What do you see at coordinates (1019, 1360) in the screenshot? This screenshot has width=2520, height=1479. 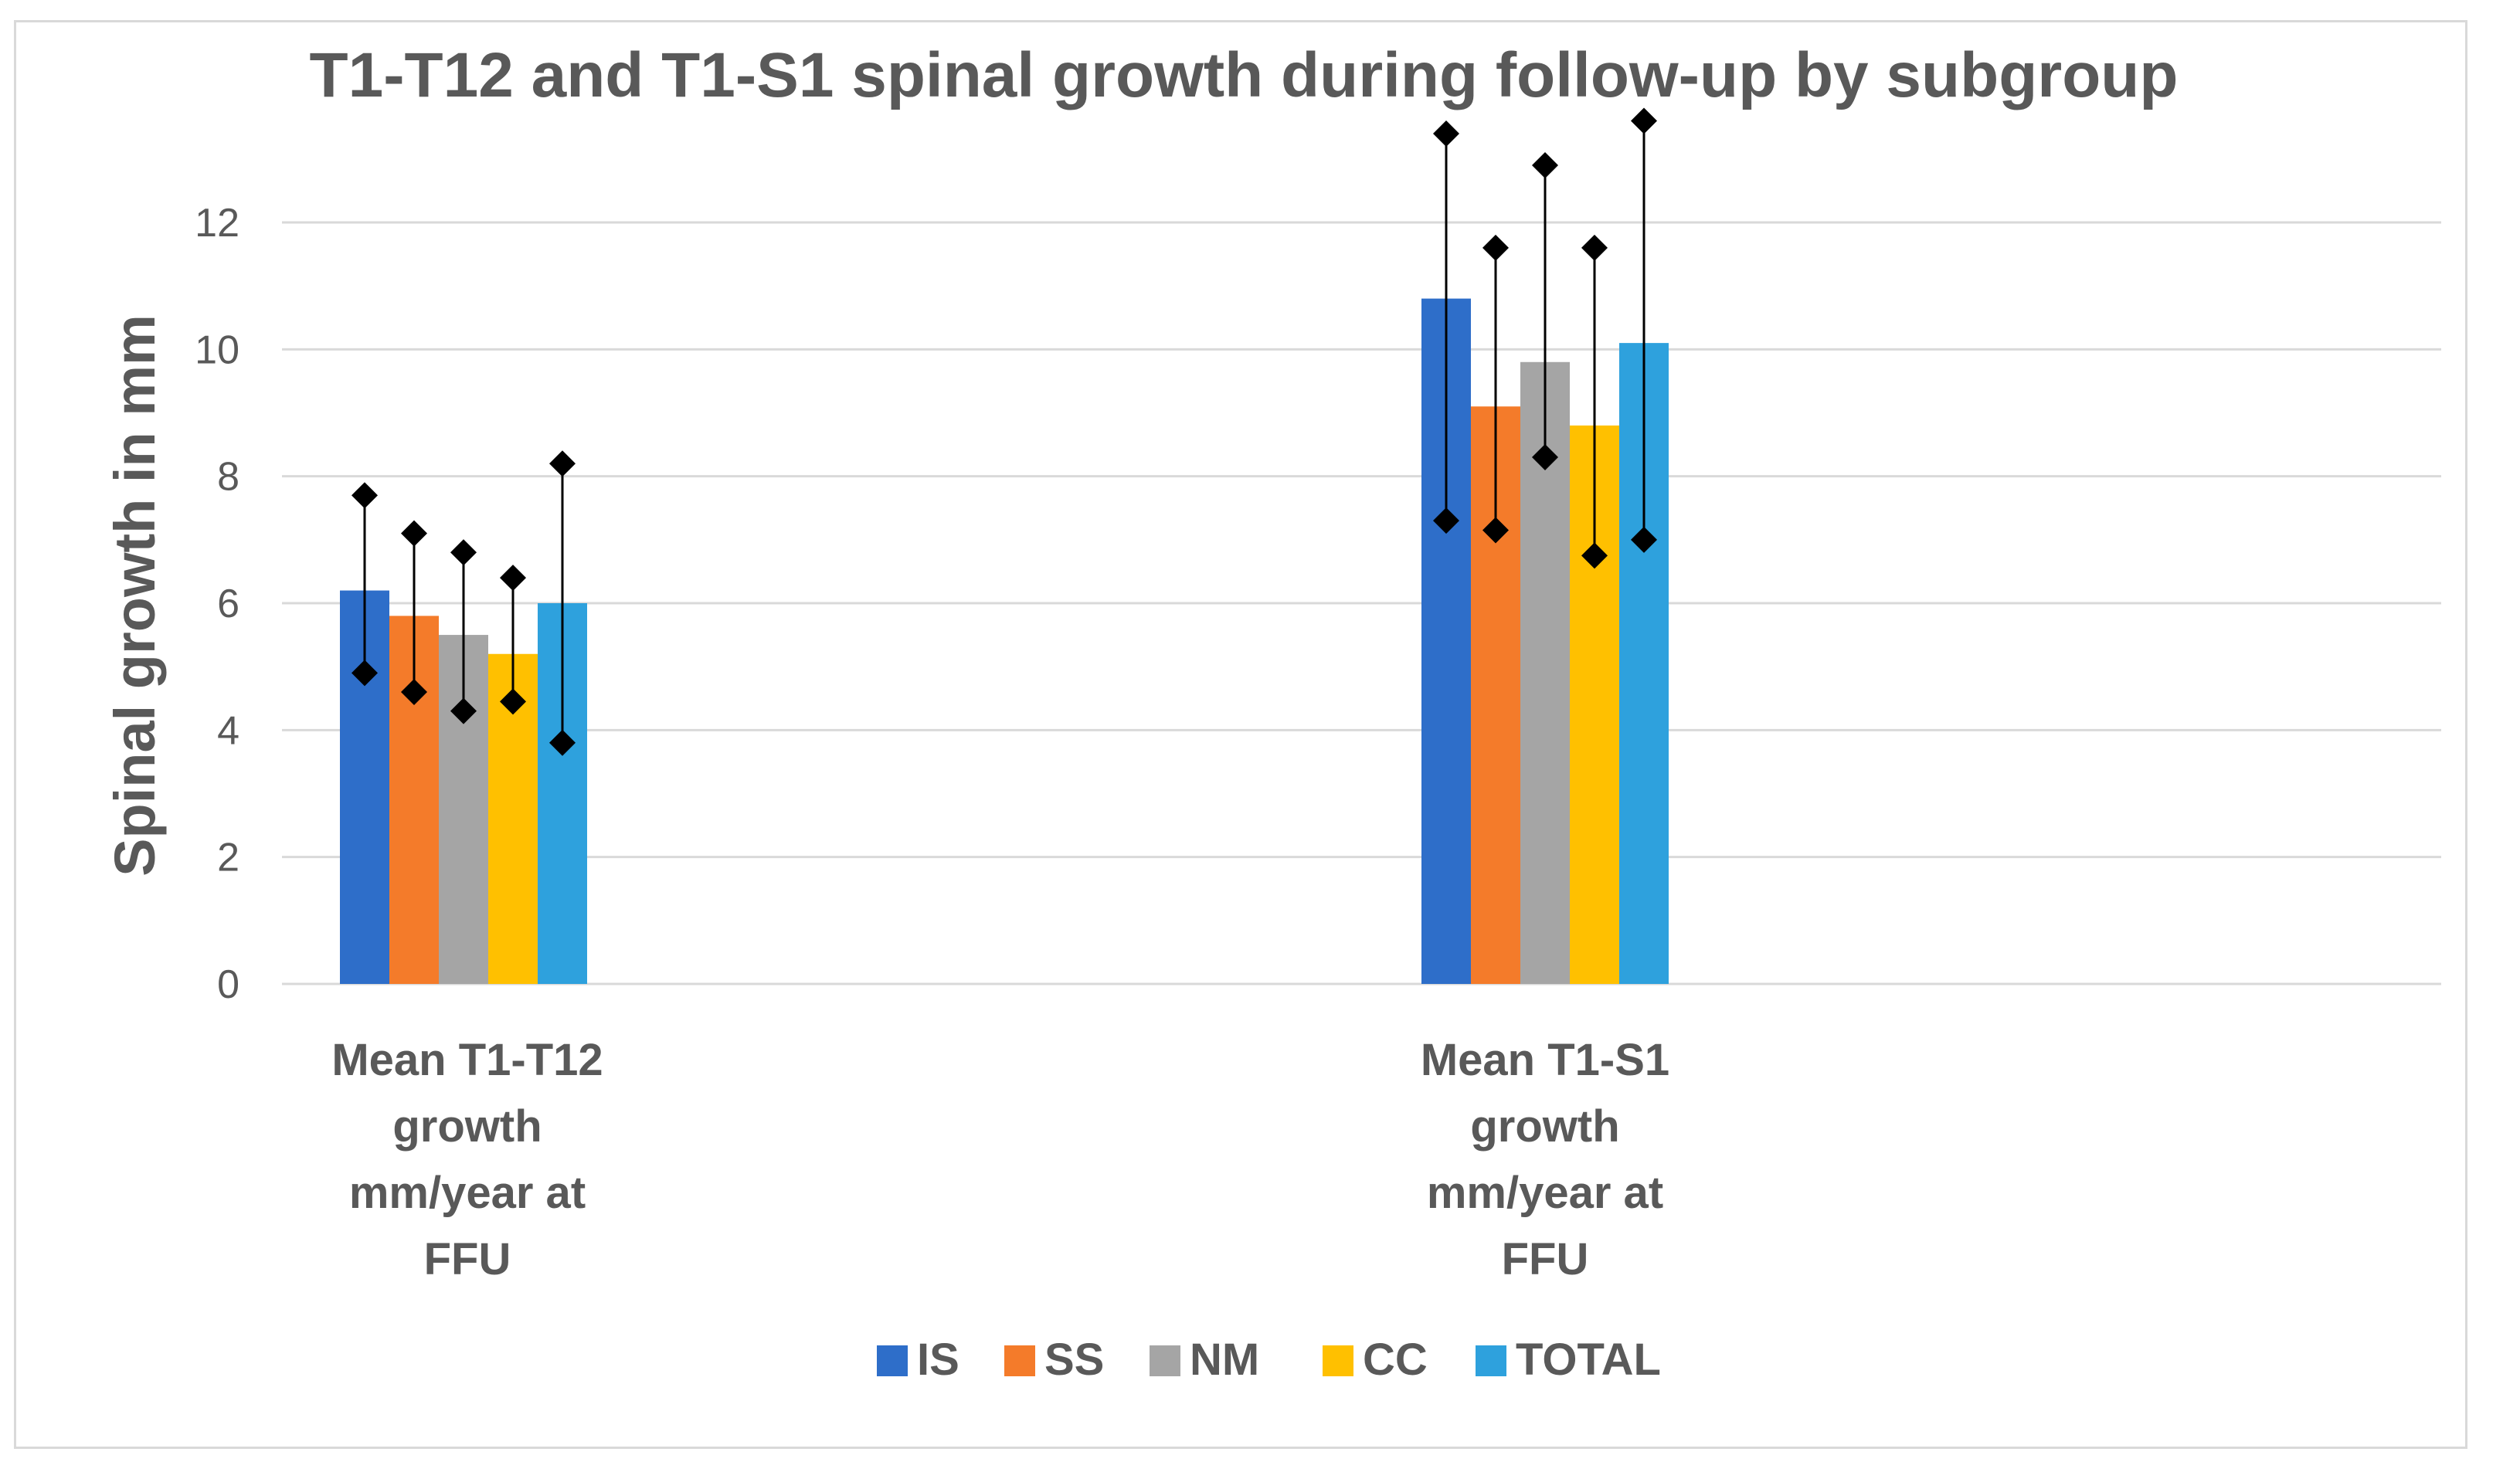 I see `legend-swatch-ss` at bounding box center [1019, 1360].